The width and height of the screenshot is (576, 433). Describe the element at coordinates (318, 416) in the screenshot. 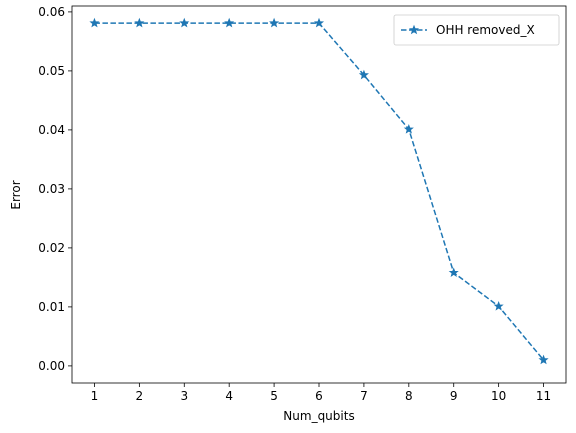

I see `x-axis-label: Num_qubits` at that location.